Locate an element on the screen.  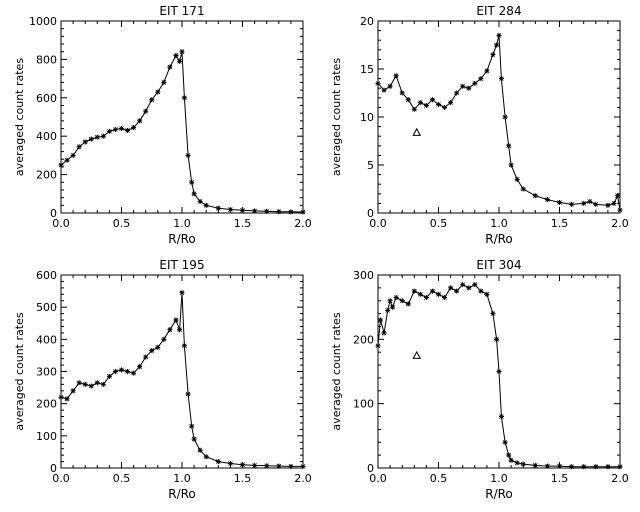
chart-title: EIT 171 is located at coordinates (181, 11).